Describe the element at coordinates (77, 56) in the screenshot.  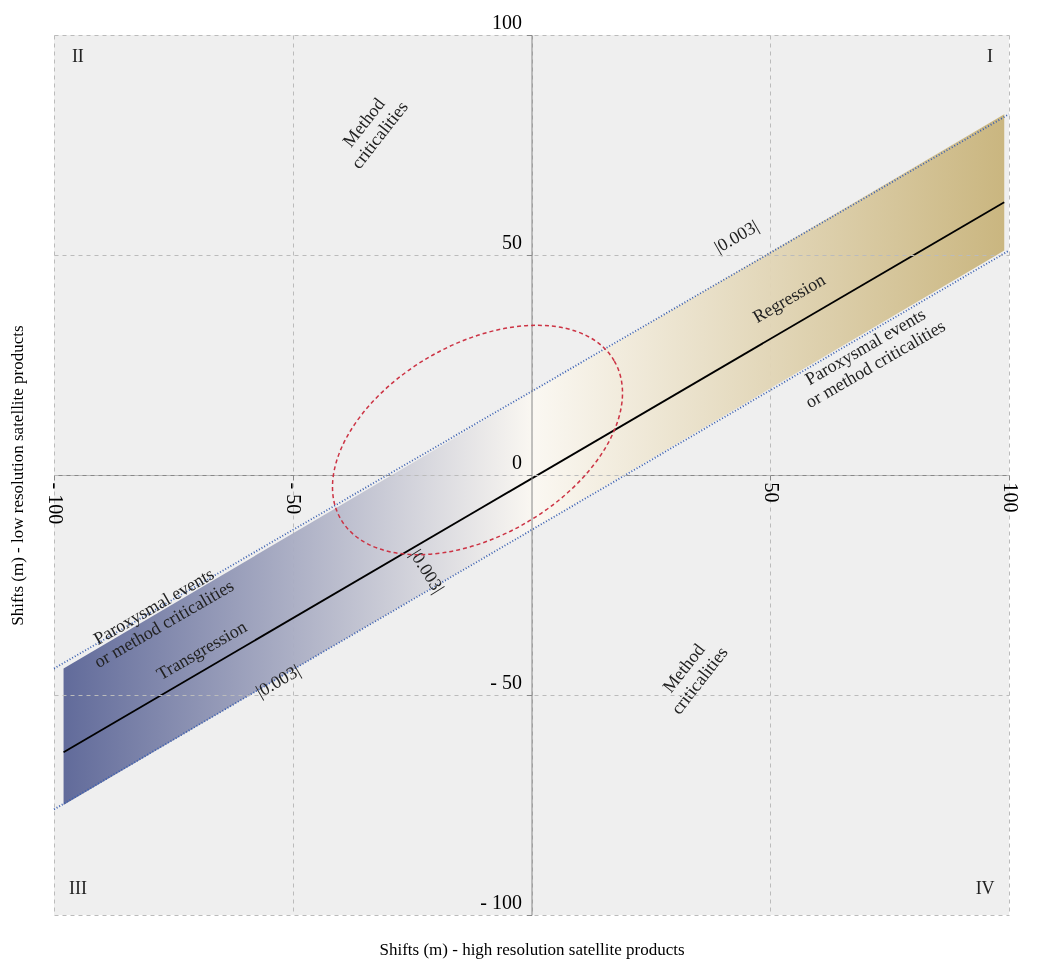
I see `annotation: II` at that location.